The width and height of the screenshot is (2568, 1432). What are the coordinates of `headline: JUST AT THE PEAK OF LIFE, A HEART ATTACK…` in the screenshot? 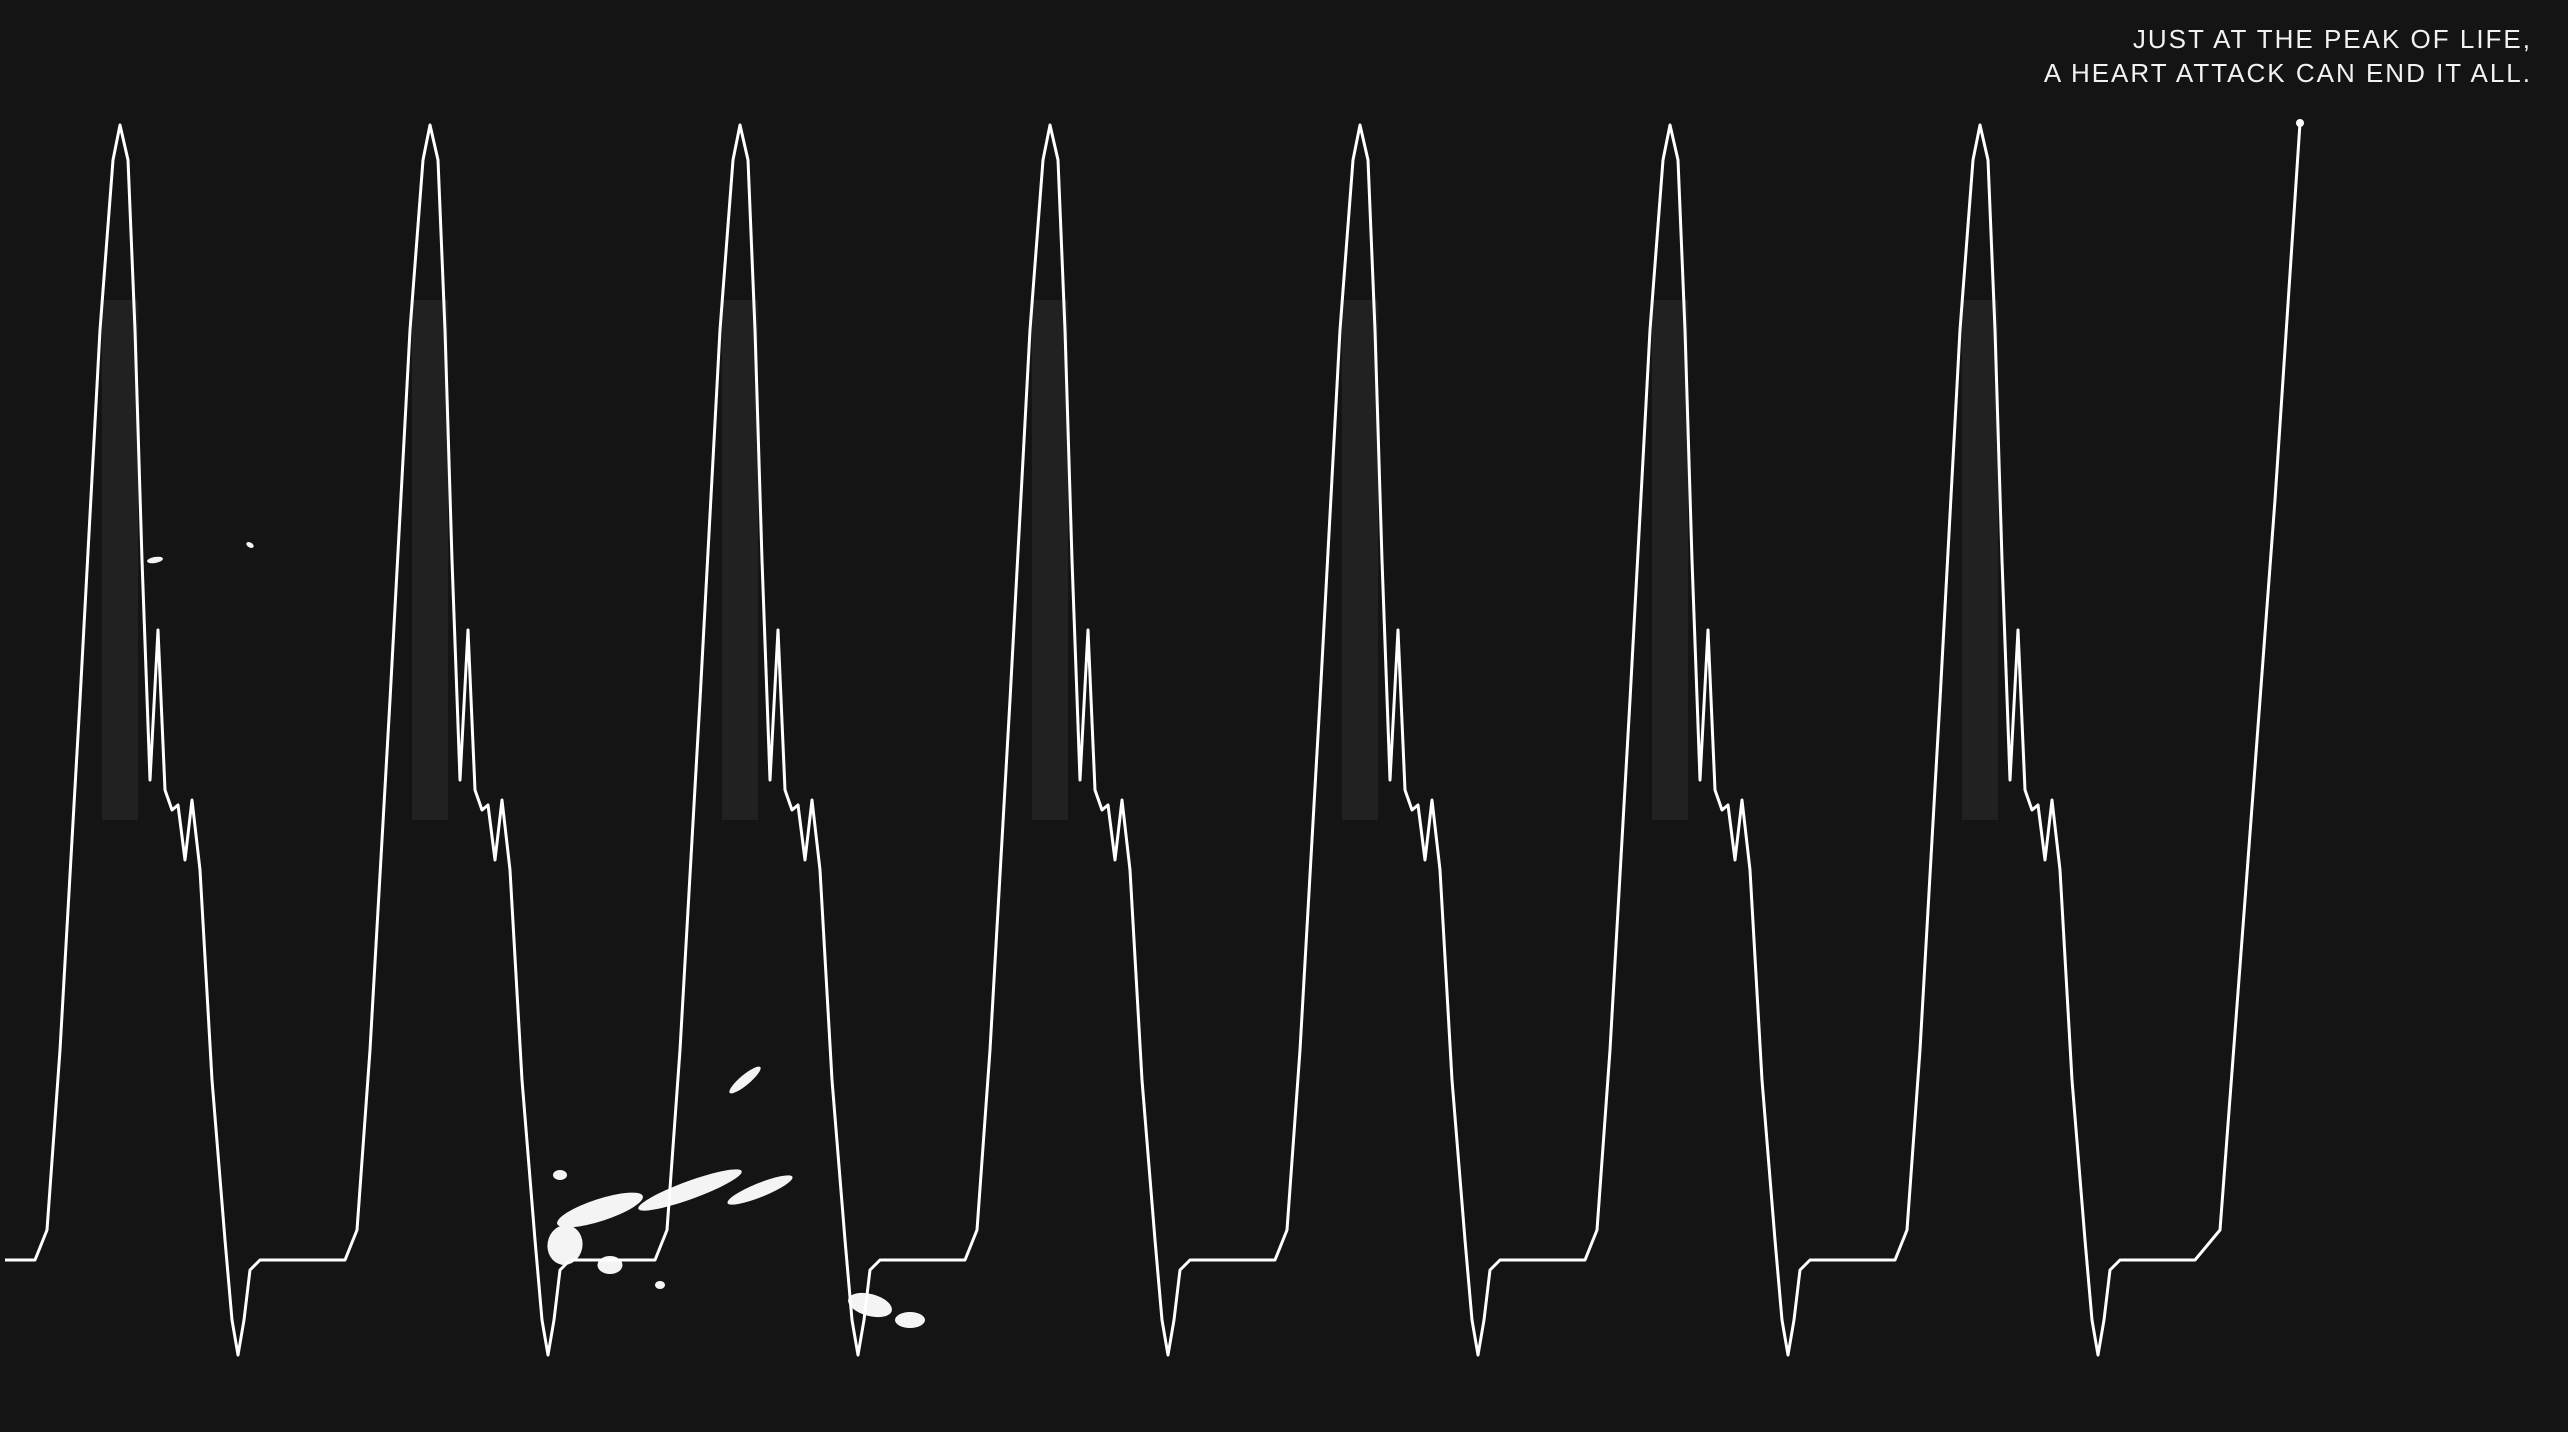 It's located at (2288, 56).